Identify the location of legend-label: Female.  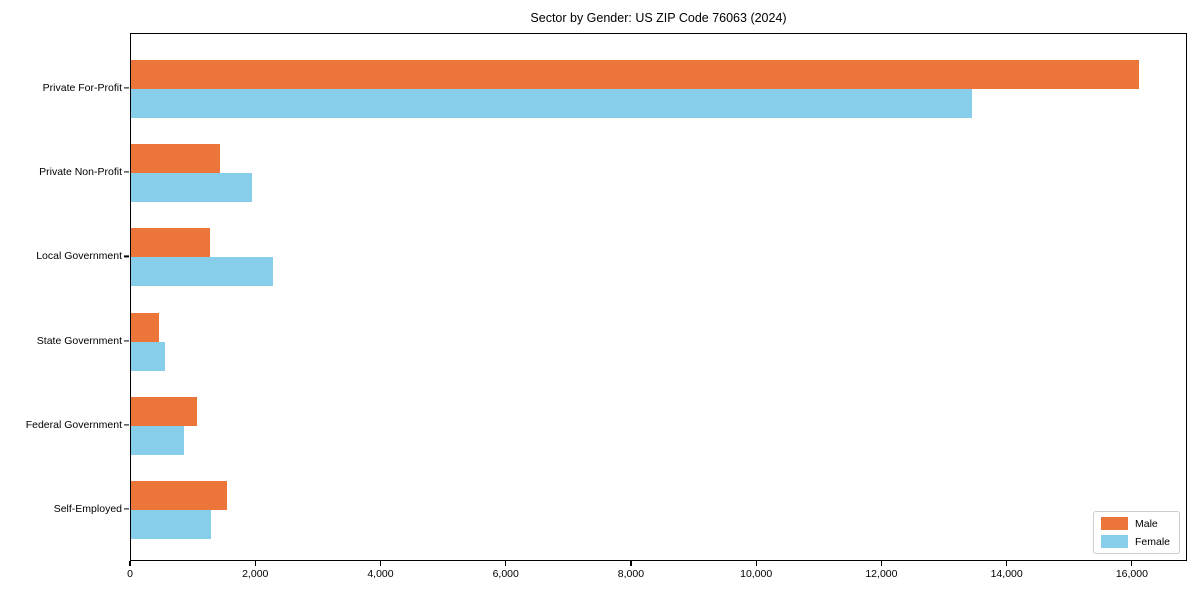
(1152, 541).